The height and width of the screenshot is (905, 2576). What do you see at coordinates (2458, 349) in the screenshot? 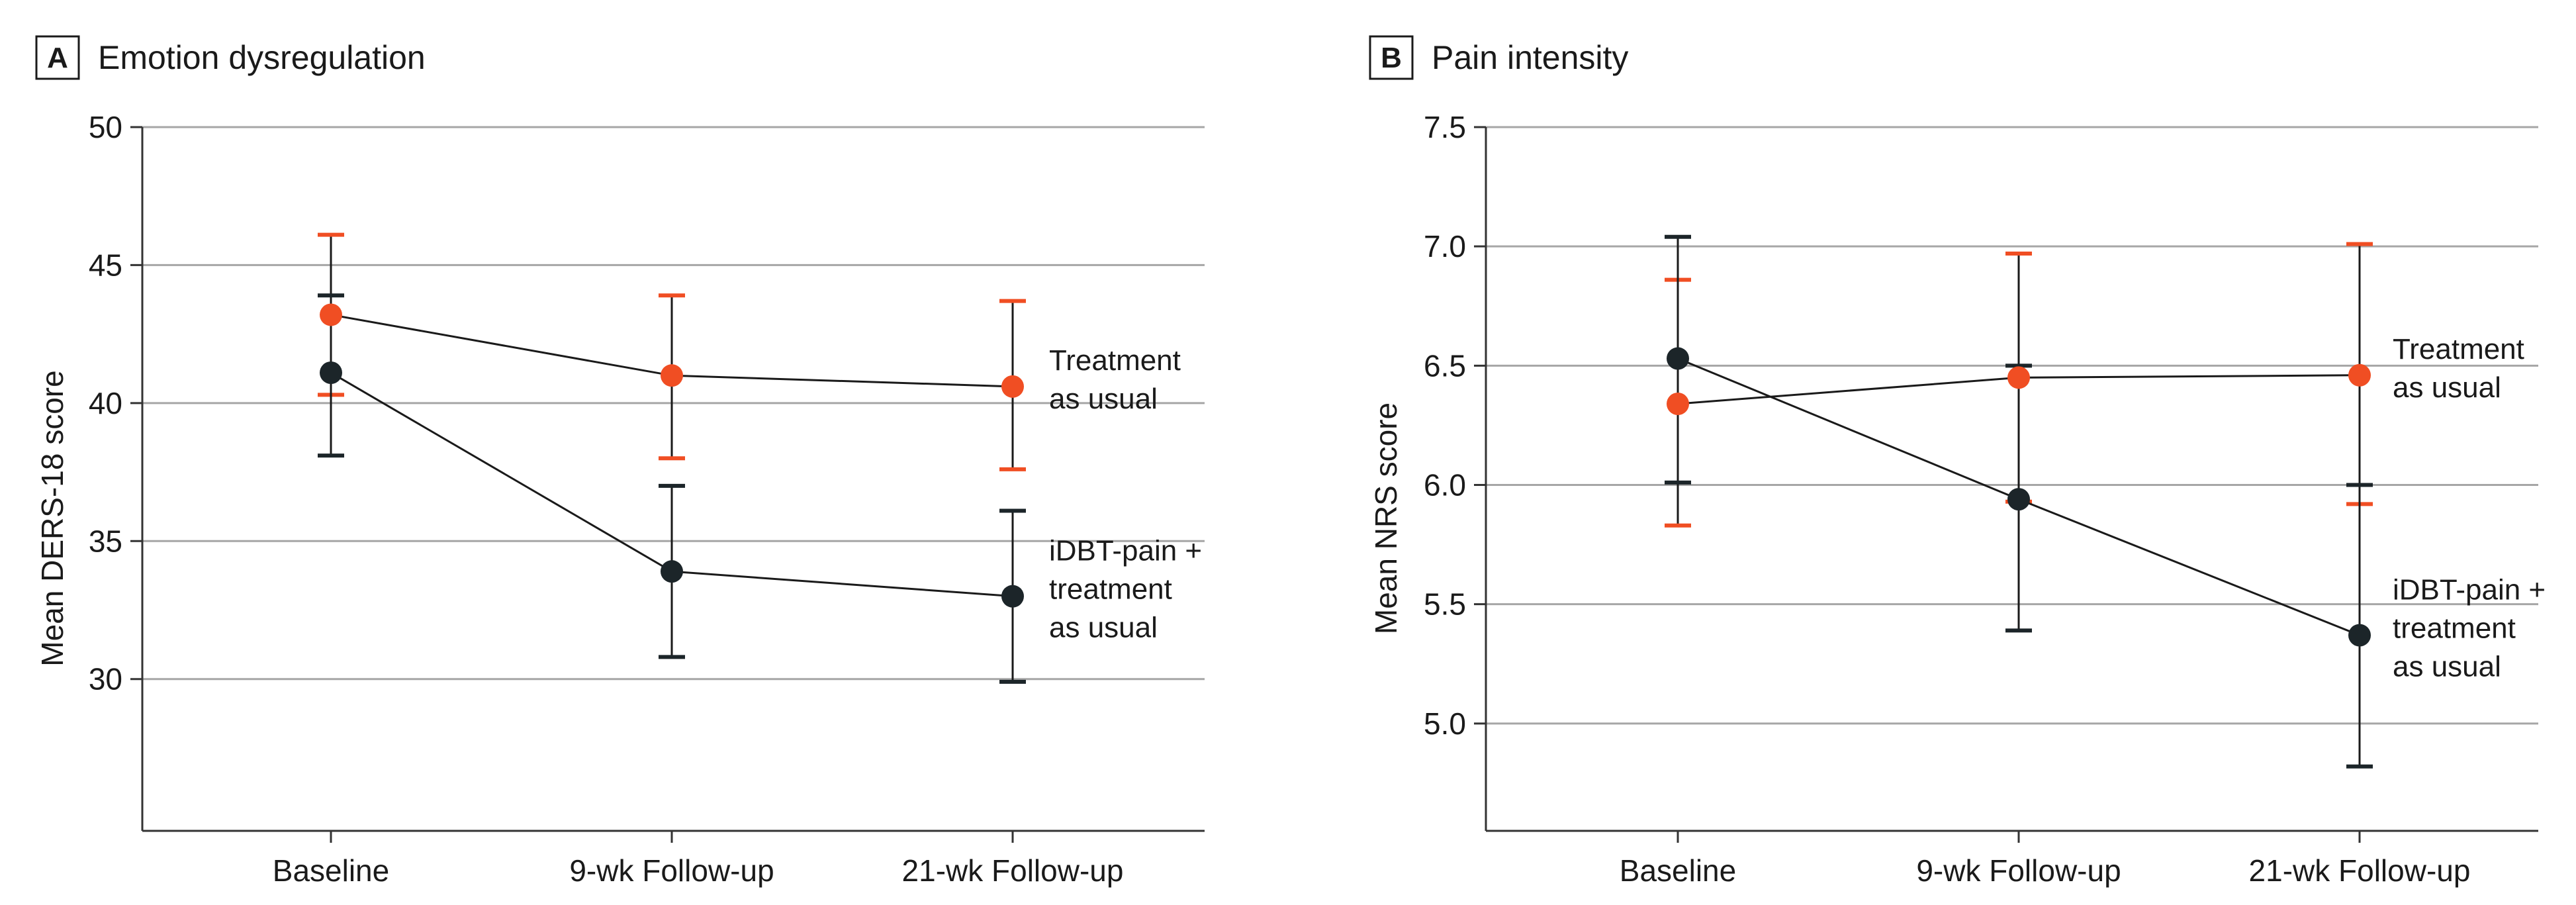
I see `panel-b-tau-label: Treatment` at bounding box center [2458, 349].